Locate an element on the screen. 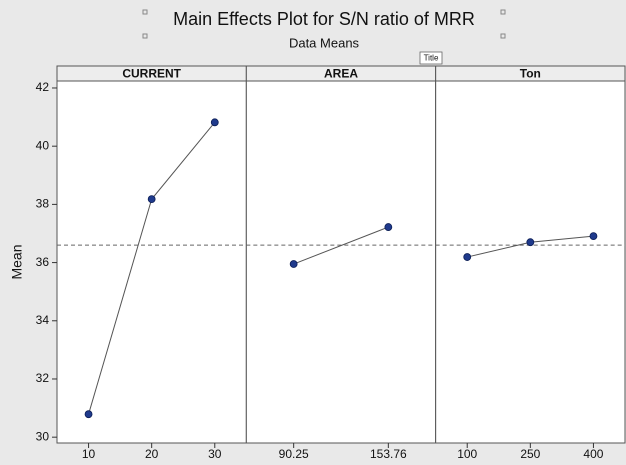  chart-subtitle: Data Means is located at coordinates (324, 42).